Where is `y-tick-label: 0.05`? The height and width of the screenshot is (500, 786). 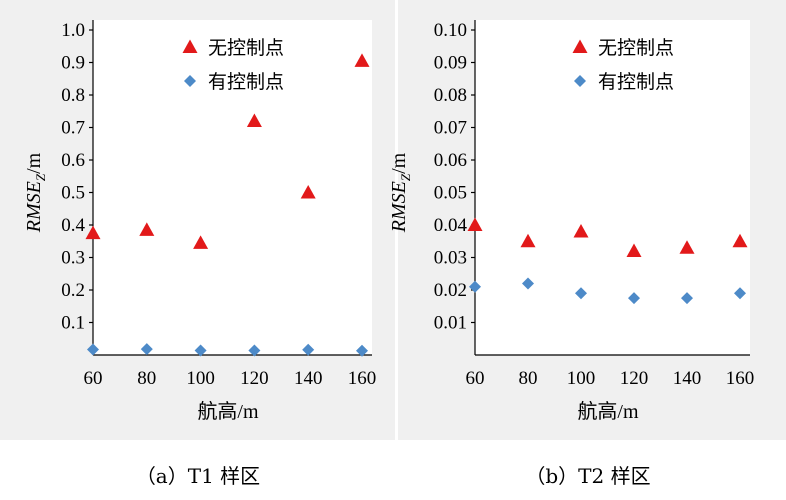 y-tick-label: 0.05 is located at coordinates (450, 193).